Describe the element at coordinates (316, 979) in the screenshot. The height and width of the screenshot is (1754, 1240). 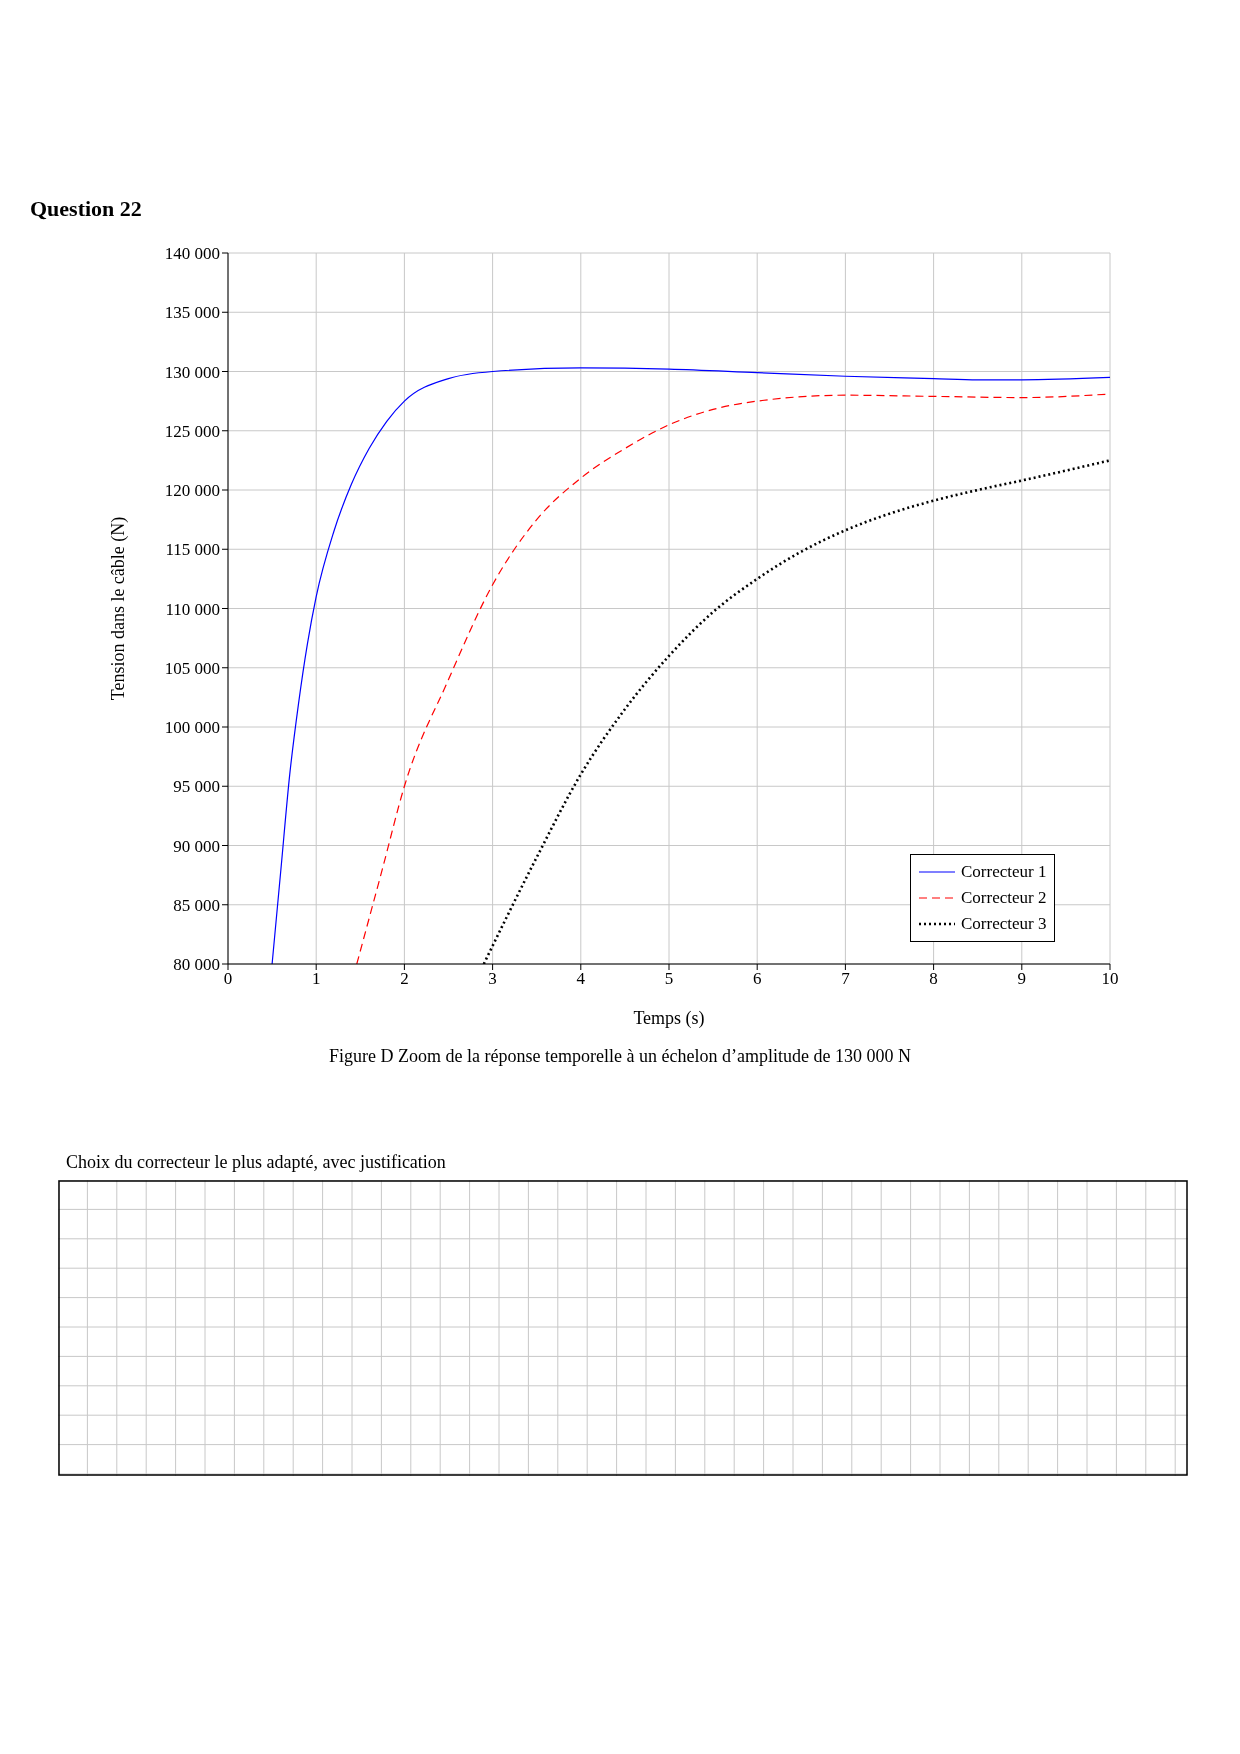
I see `x-tick-label: 1` at that location.